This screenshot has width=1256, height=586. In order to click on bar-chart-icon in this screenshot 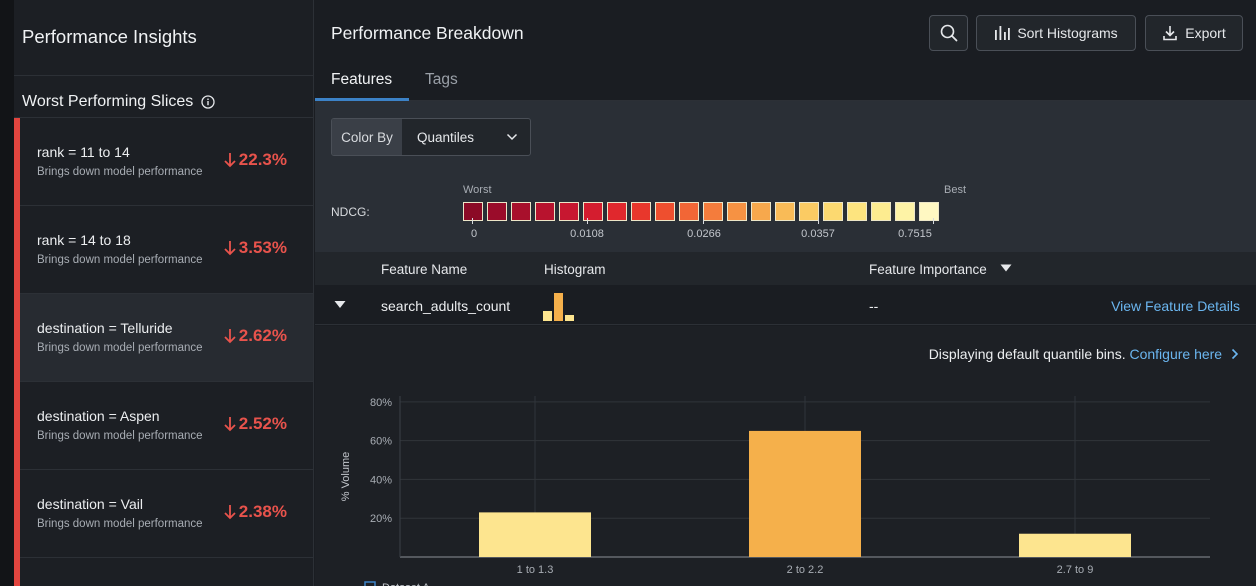, I will do `click(1003, 33)`.